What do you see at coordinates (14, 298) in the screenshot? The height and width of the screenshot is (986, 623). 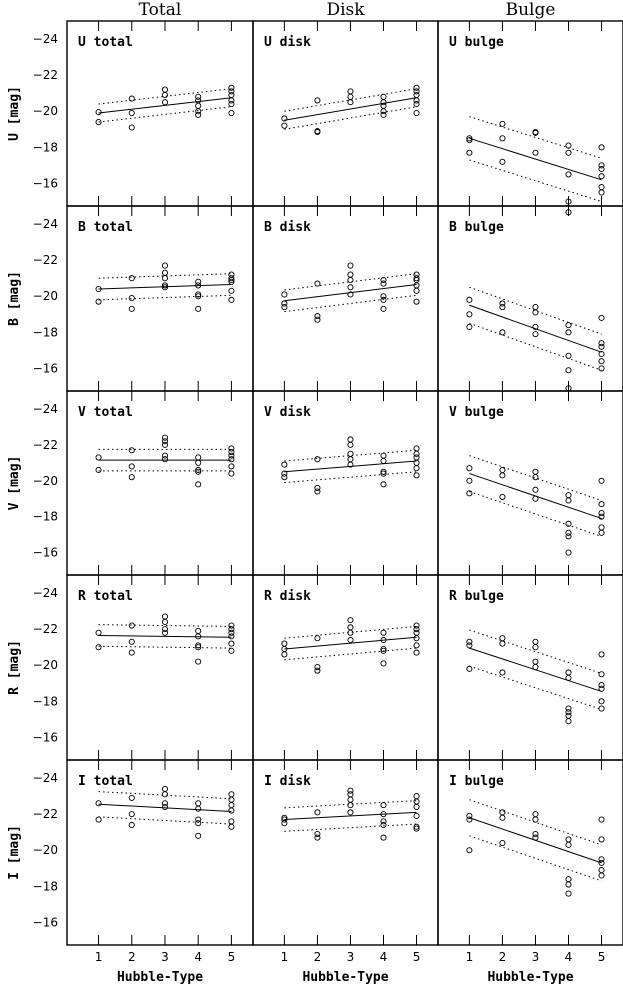 I see `y-axis-label-text: B [mag]` at bounding box center [14, 298].